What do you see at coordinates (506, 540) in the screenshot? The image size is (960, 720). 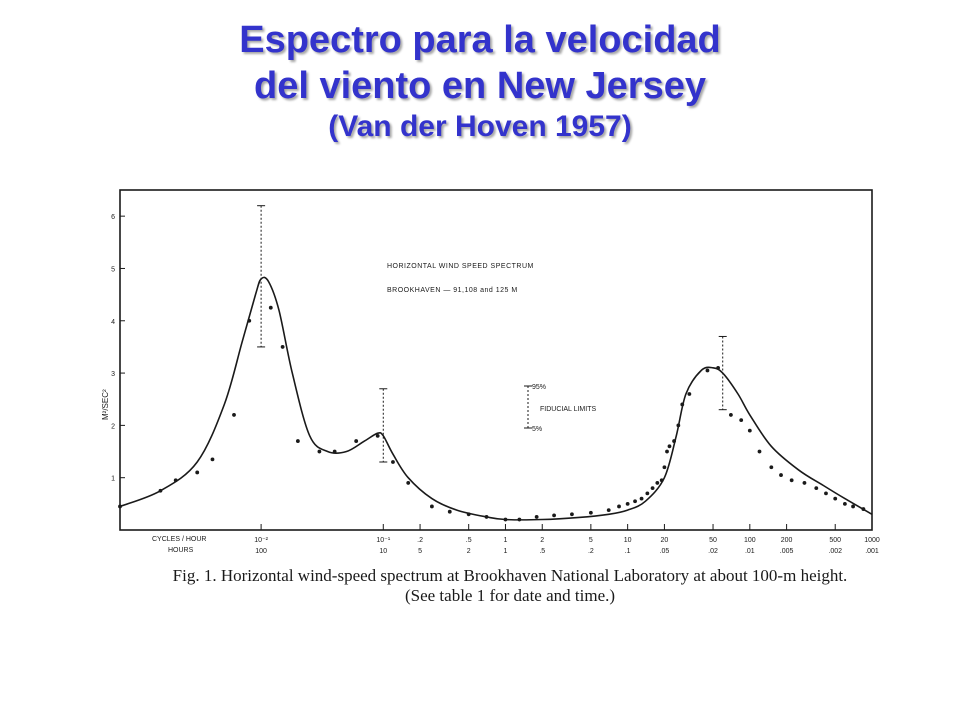 I see `x-tick-label-cycles: 1` at bounding box center [506, 540].